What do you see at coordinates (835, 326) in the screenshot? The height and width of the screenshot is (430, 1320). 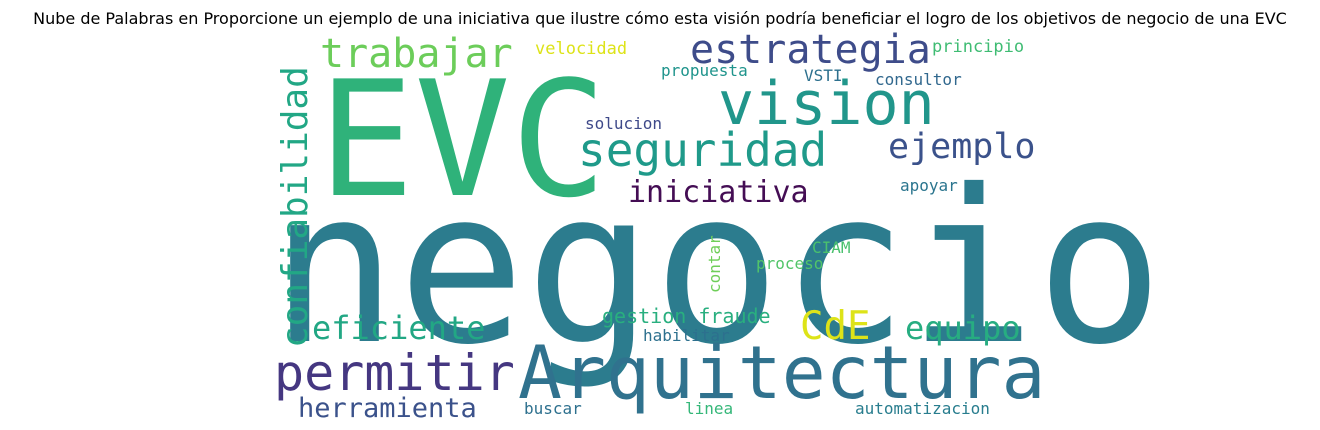 I see `word-cde: CdE` at bounding box center [835, 326].